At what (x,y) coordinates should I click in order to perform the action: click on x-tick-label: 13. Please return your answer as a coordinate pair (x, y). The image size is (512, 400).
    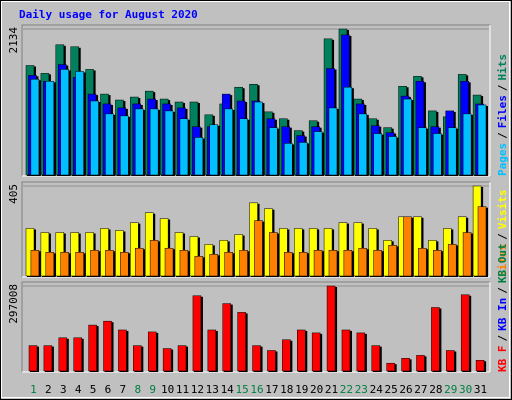
    Looking at the image, I should click on (212, 389).